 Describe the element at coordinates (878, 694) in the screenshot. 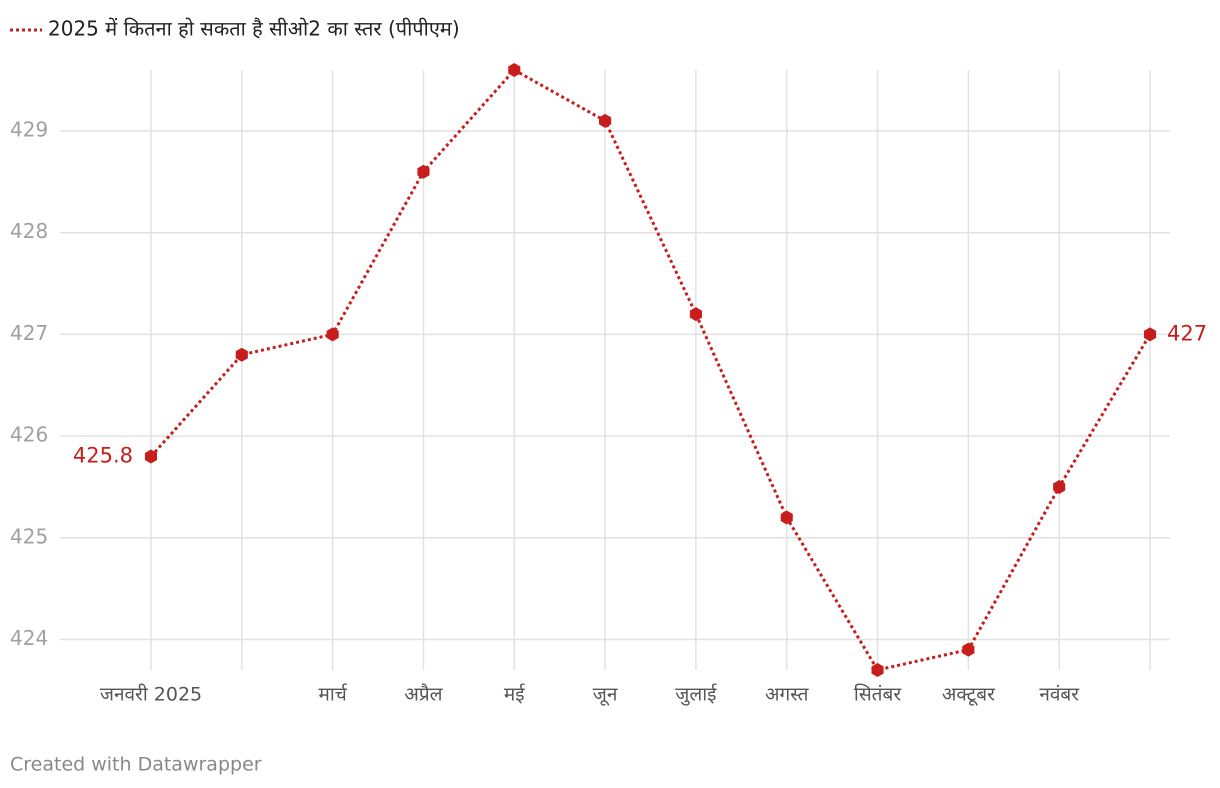

I see `x-tick-label: सितंबर` at that location.